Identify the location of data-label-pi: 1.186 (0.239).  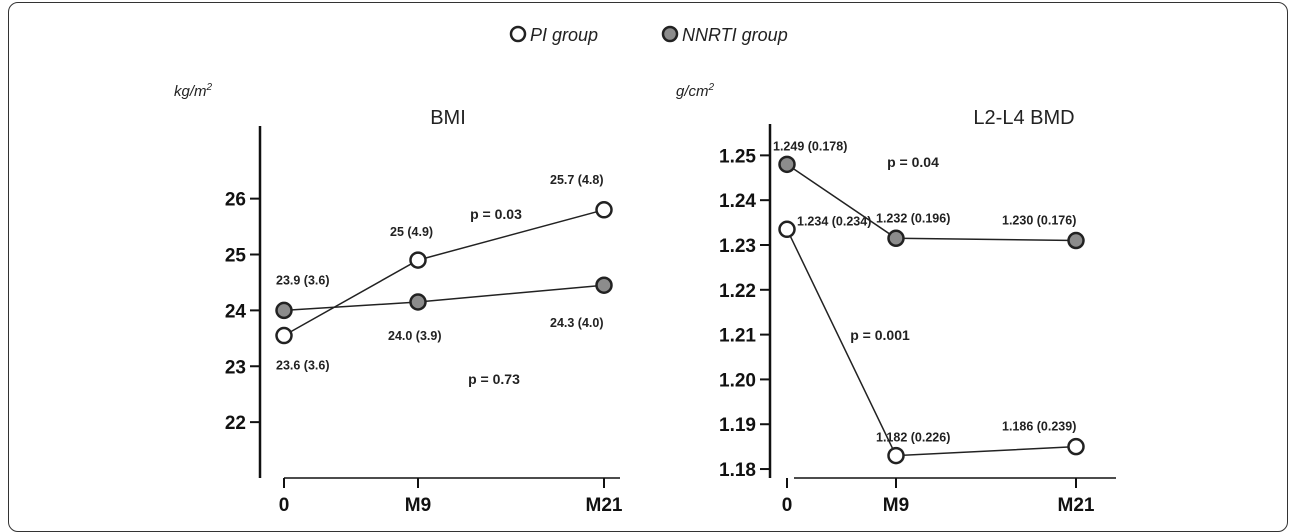
(1039, 427).